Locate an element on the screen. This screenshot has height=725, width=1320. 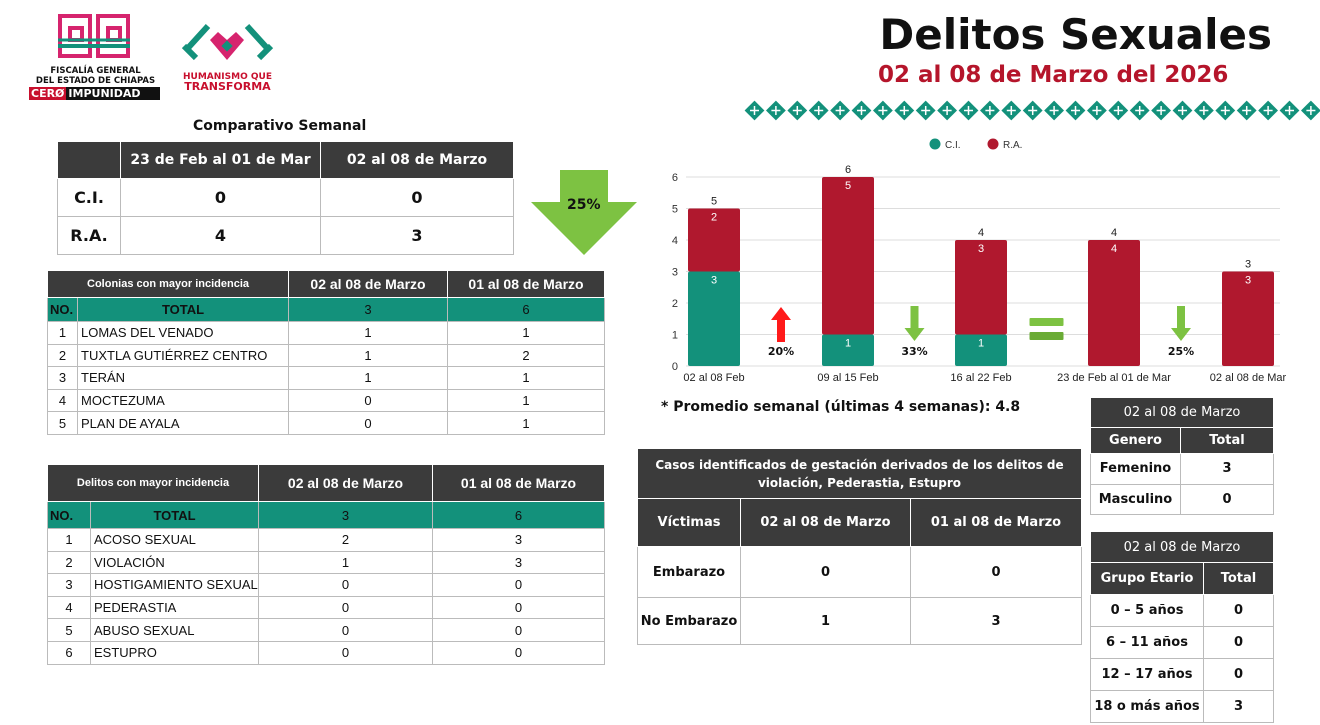
comparativo-title: Comparativo Semanal is located at coordinates (280, 126).